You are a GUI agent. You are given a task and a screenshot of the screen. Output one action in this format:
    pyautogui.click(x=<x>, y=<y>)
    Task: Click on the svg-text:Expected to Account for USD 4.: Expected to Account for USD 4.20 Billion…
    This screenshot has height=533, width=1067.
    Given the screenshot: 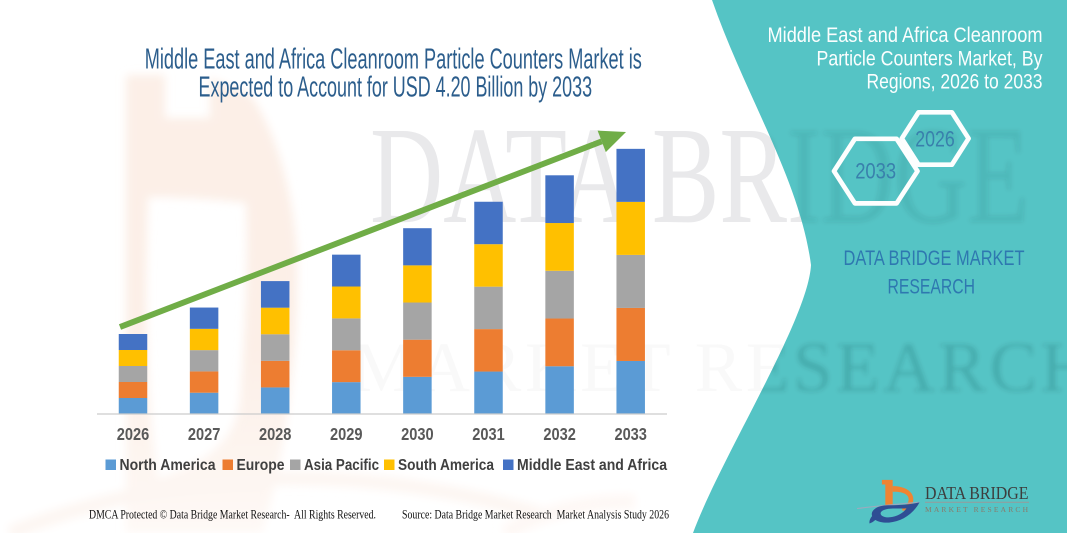 What is the action you would take?
    pyautogui.click(x=396, y=88)
    